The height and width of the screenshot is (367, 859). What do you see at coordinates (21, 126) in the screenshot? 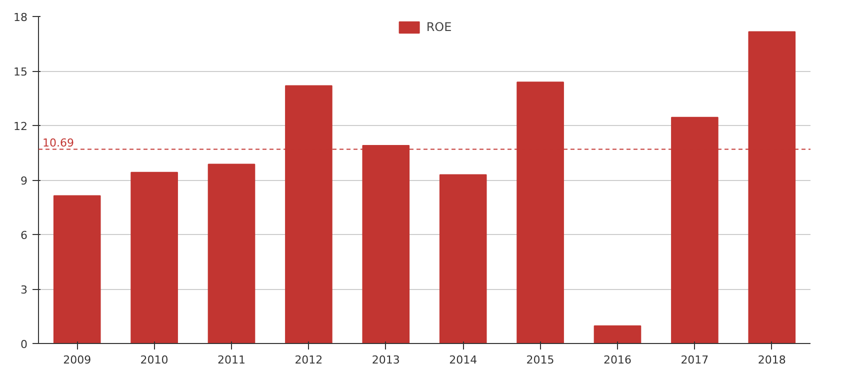
I see `y-tick-label: 12` at bounding box center [21, 126].